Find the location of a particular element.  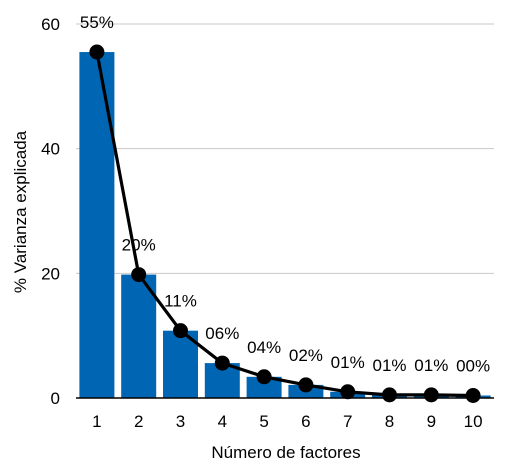

x-tick-label: 2 is located at coordinates (138, 421).